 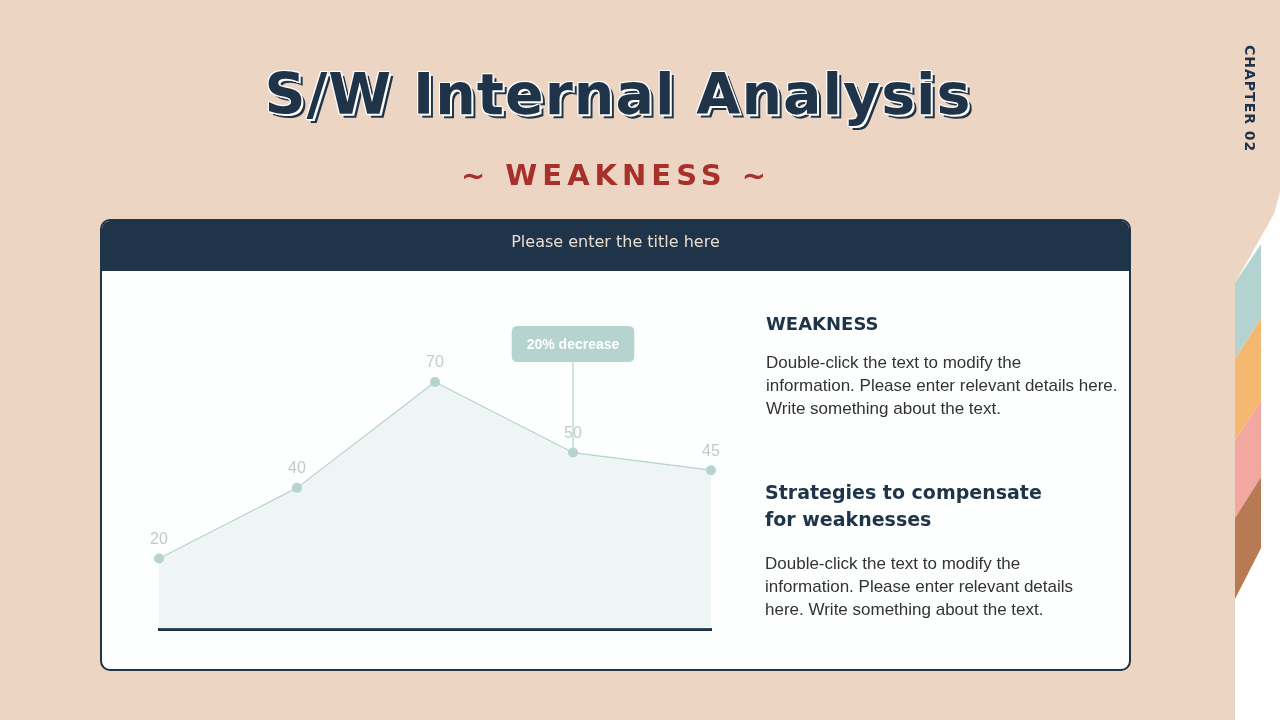 I want to click on data-label: 45, so click(x=711, y=450).